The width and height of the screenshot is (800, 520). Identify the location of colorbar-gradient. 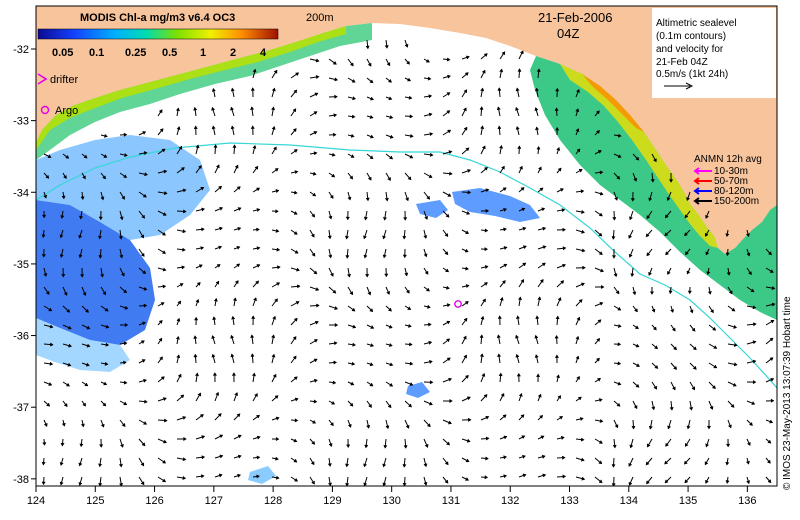
(158, 34).